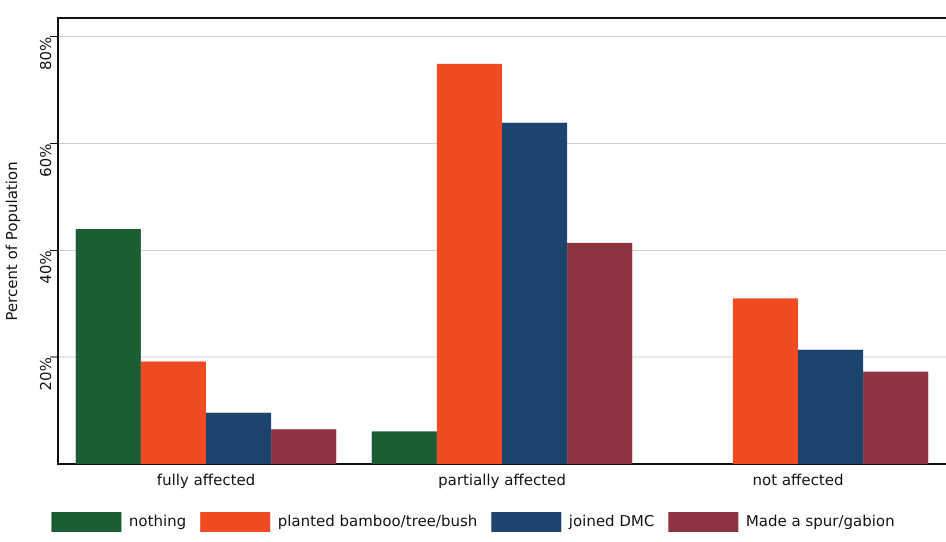 The width and height of the screenshot is (946, 542). What do you see at coordinates (798, 479) in the screenshot?
I see `x-tick-label: not affected` at bounding box center [798, 479].